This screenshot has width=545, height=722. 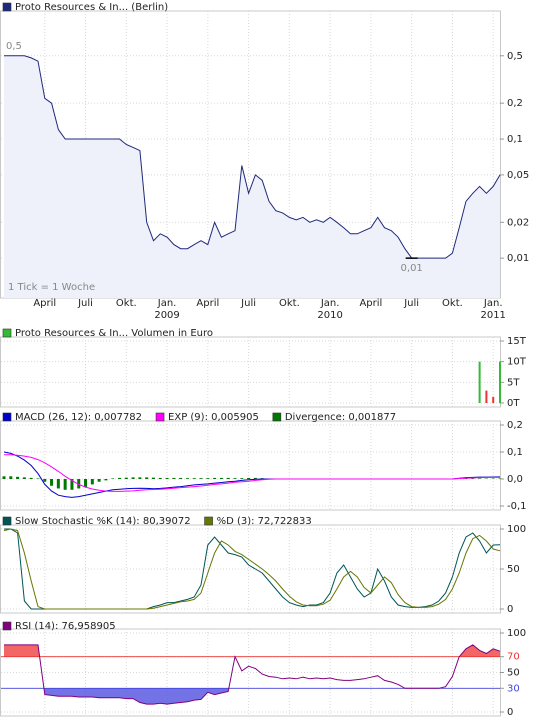 What do you see at coordinates (515, 56) in the screenshot?
I see `y-tick-label: 0,5` at bounding box center [515, 56].